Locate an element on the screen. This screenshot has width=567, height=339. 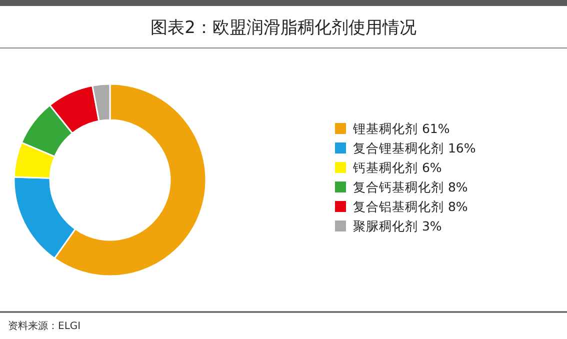
chart-title: 图表2：欧盟润滑脂稠化剂使用情况 is located at coordinates (283, 28).